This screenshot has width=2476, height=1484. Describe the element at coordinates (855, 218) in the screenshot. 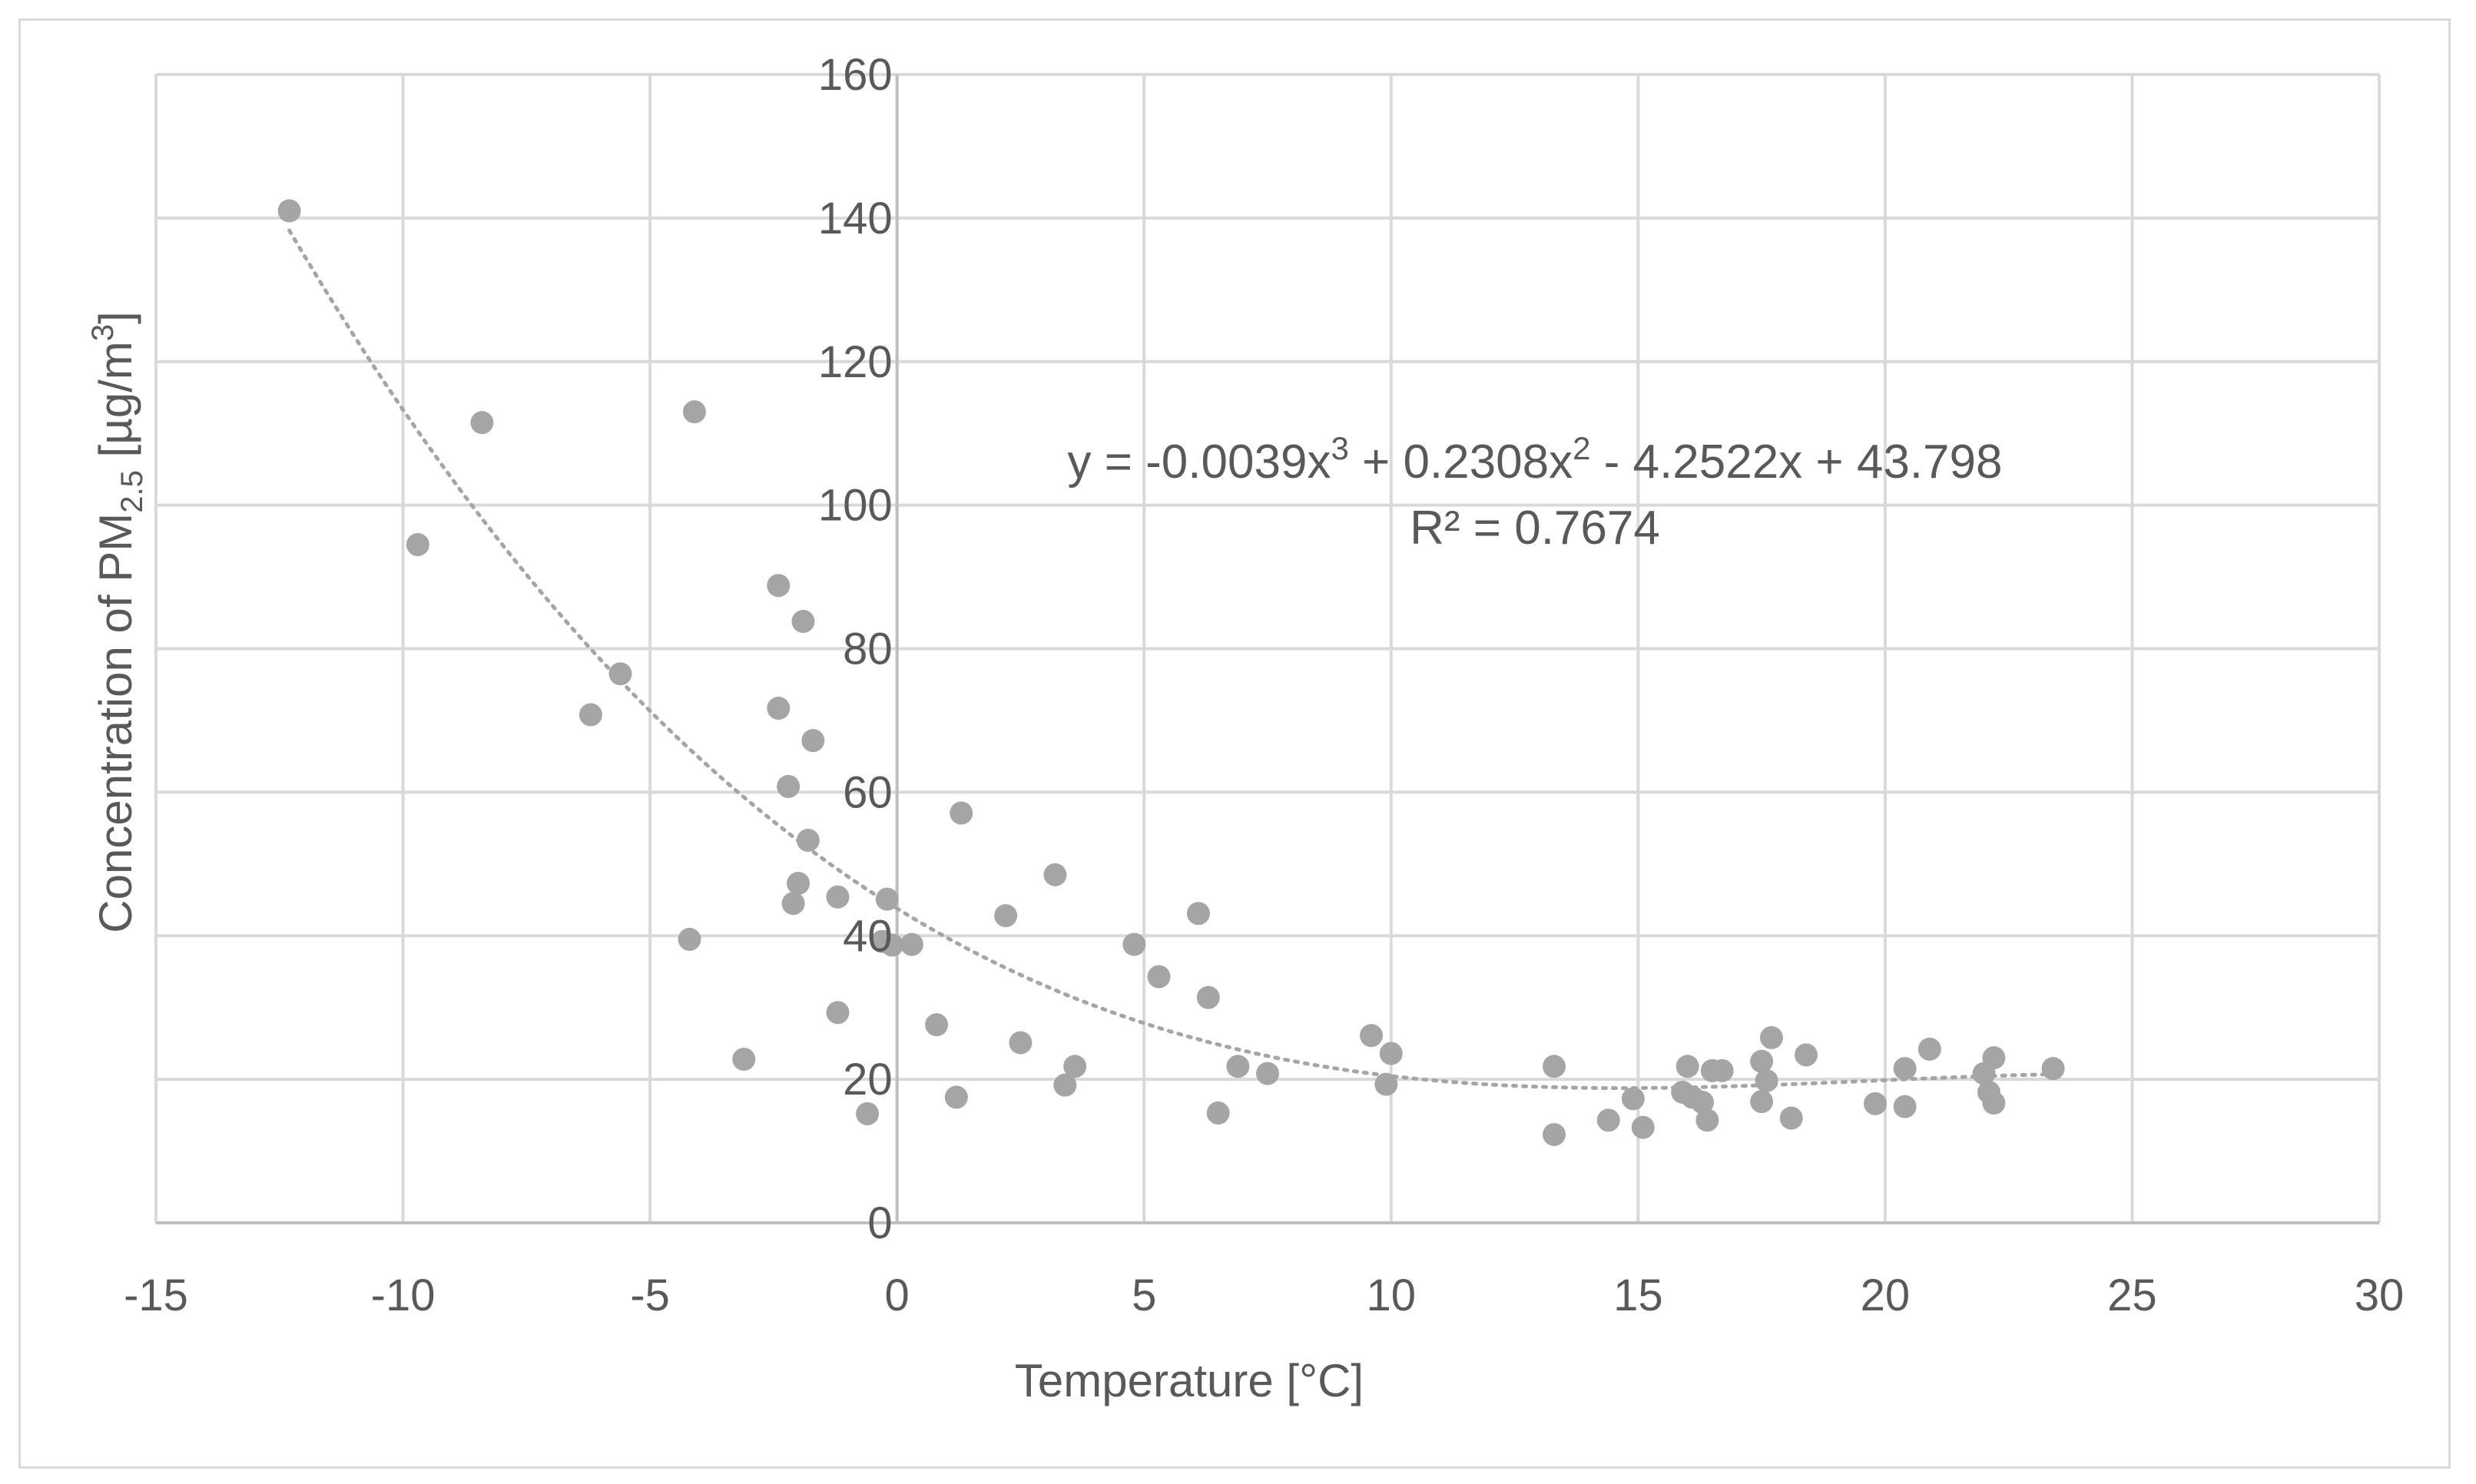

I see `y-tick-label: 140` at that location.